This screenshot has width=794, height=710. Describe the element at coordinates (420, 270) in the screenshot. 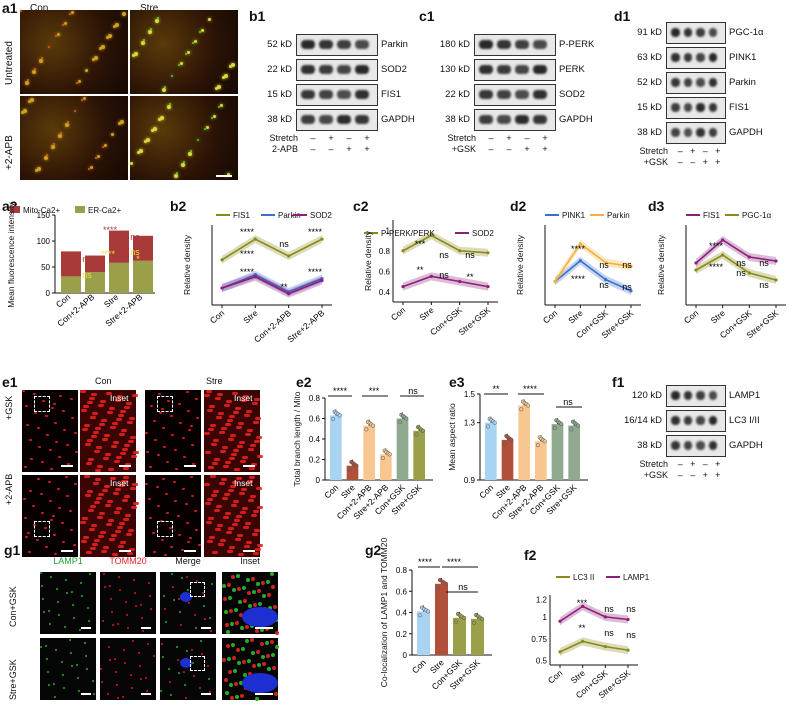

I see `c2-significance: **` at that location.